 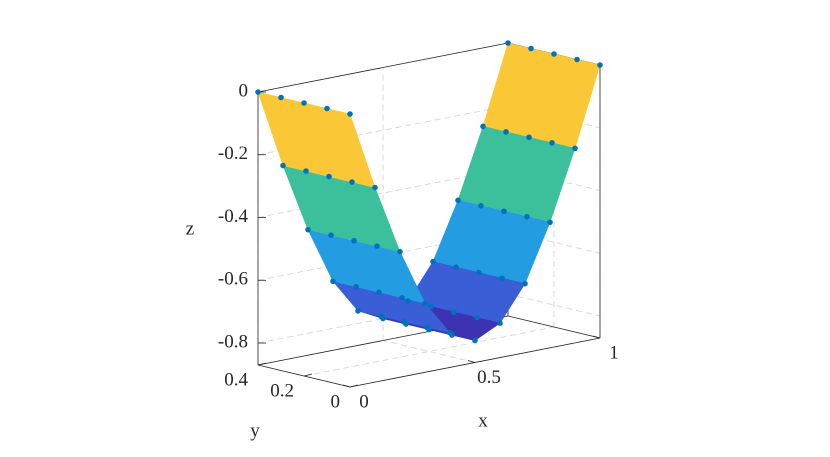 I want to click on z-tick-label: -0.8, so click(x=233, y=341).